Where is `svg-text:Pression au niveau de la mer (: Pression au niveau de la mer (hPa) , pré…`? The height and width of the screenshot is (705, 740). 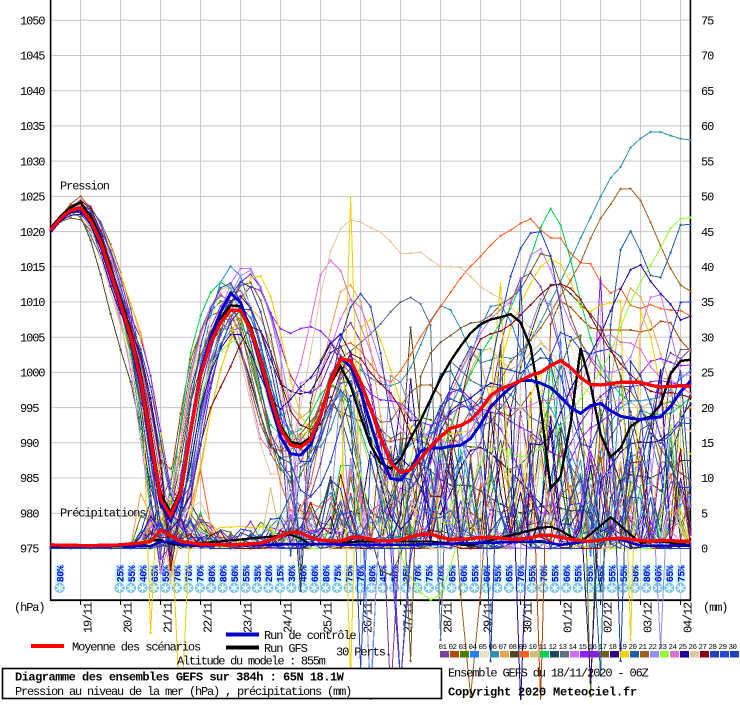 svg-text:Pression au niveau de la mer (: Pression au niveau de la mer (hPa) , pré… is located at coordinates (183, 692).